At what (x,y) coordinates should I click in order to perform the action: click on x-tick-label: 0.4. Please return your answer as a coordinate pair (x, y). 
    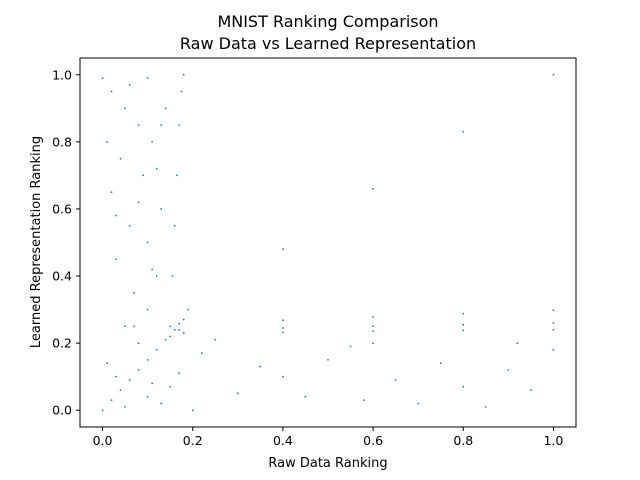
    Looking at the image, I should click on (283, 440).